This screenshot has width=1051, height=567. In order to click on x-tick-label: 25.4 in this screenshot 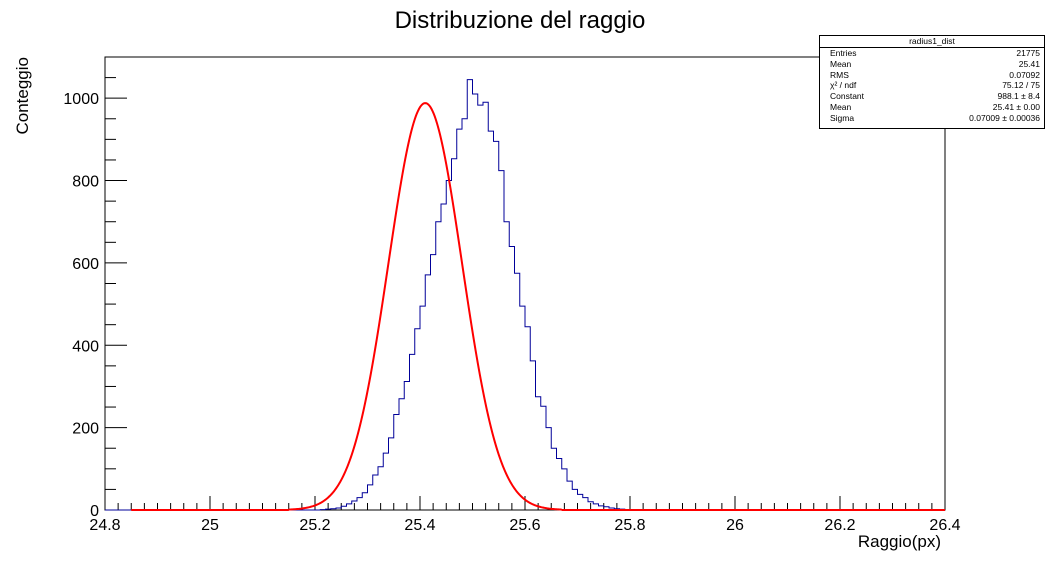, I will do `click(419, 525)`.